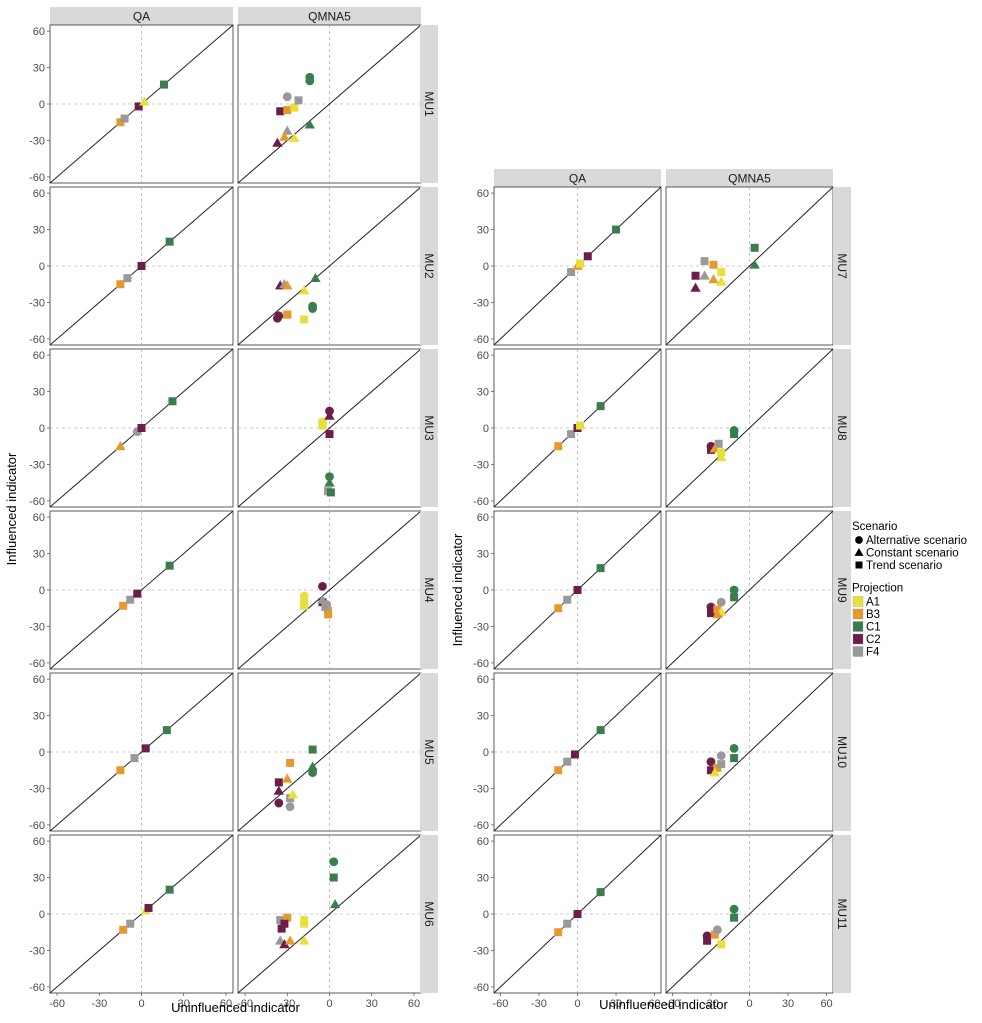 The image size is (982, 1023). What do you see at coordinates (329, 590) in the screenshot?
I see `panel-mu4-qmna5` at bounding box center [329, 590].